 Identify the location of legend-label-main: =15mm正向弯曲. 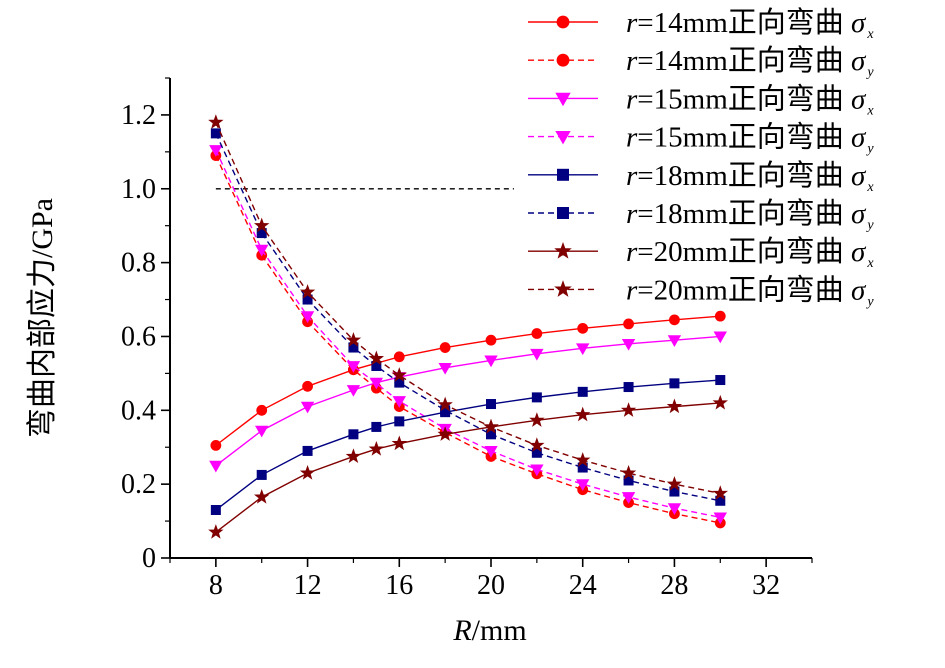
(744, 137).